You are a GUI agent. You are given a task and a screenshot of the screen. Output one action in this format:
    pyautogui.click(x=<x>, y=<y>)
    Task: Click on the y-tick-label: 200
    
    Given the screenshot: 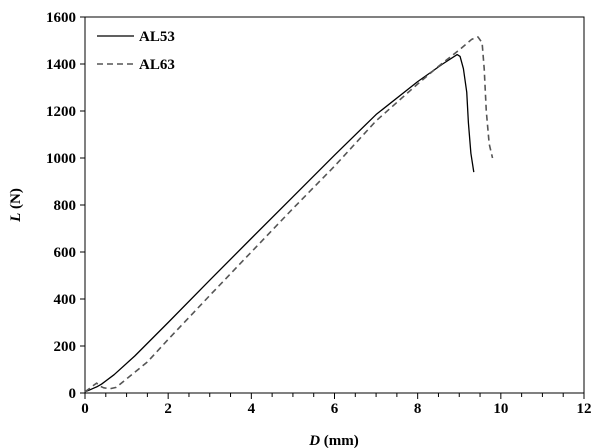 What is the action you would take?
    pyautogui.click(x=65, y=347)
    